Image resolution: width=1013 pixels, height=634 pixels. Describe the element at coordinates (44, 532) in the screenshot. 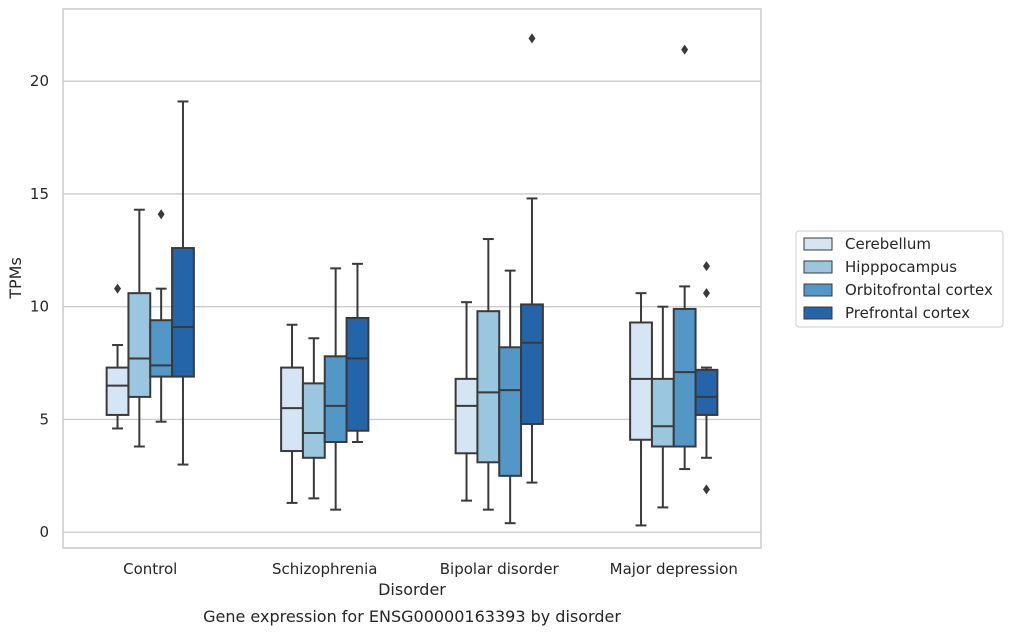

I see `y-tick-label: 0` at that location.